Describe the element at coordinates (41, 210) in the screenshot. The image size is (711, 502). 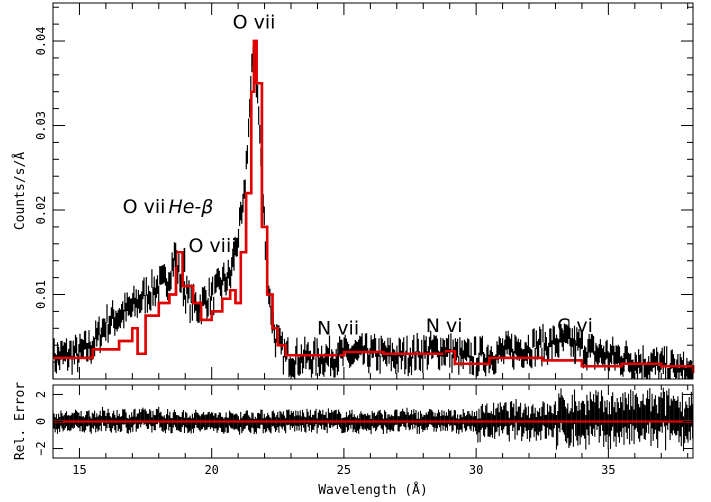
I see `spectrum-y-tick-label: 0.02` at that location.